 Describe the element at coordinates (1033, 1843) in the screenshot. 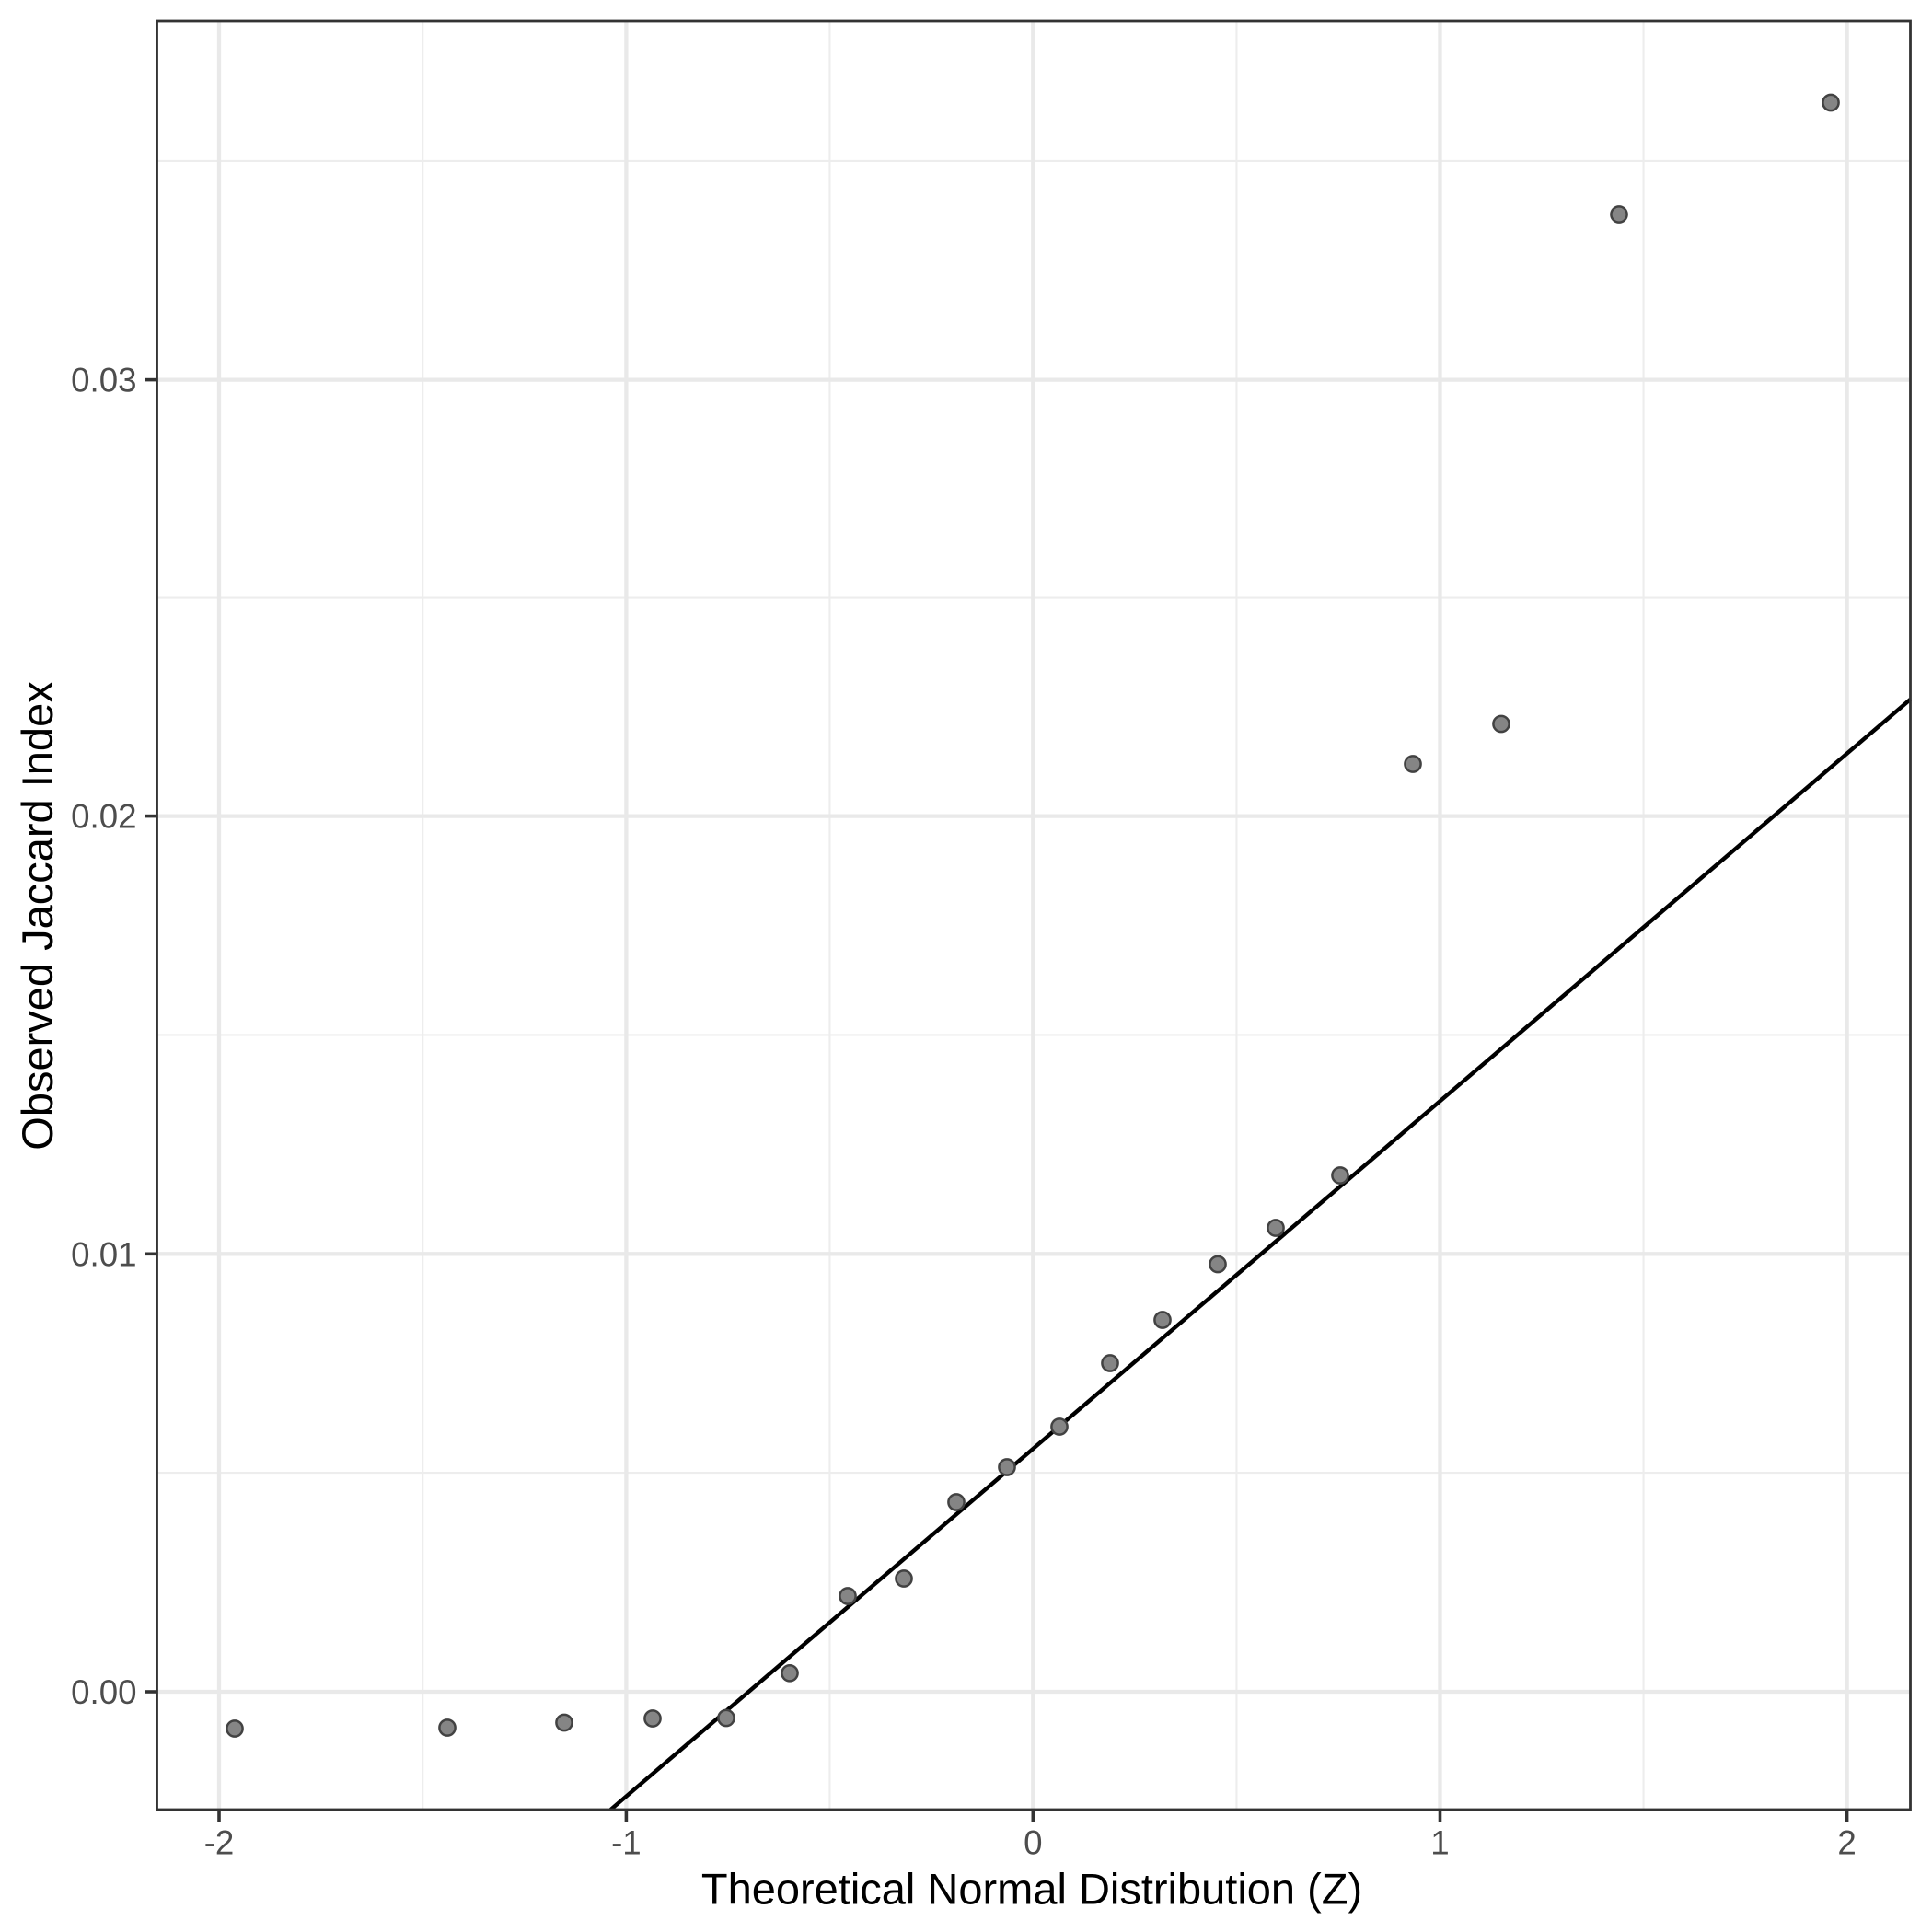

I see `svg-text: 0` at that location.